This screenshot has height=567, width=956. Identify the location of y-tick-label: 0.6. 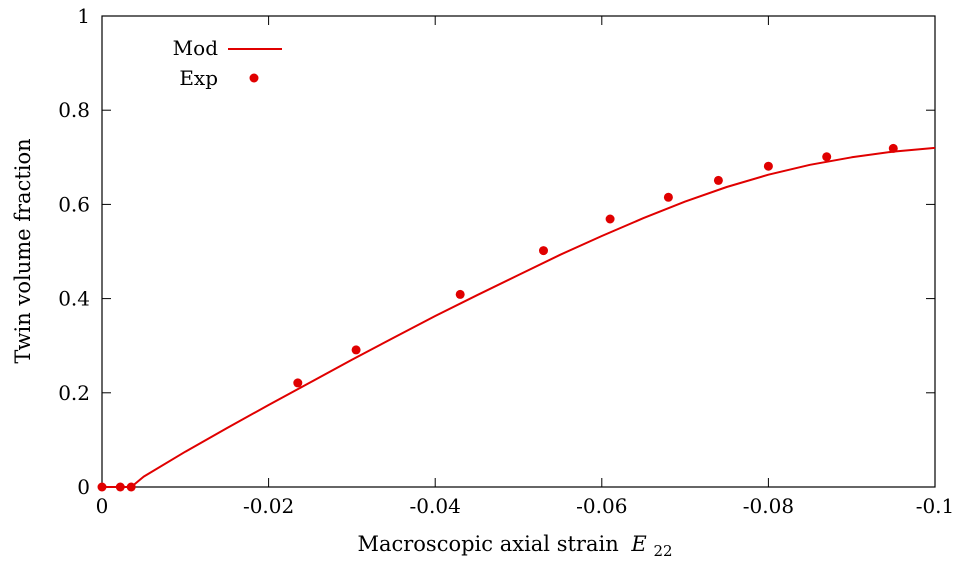
(74, 204).